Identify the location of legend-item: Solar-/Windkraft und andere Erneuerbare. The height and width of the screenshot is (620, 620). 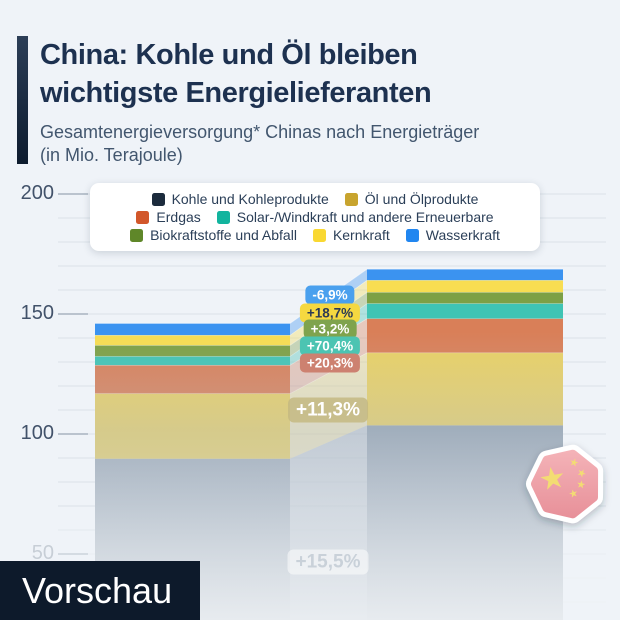
(355, 217).